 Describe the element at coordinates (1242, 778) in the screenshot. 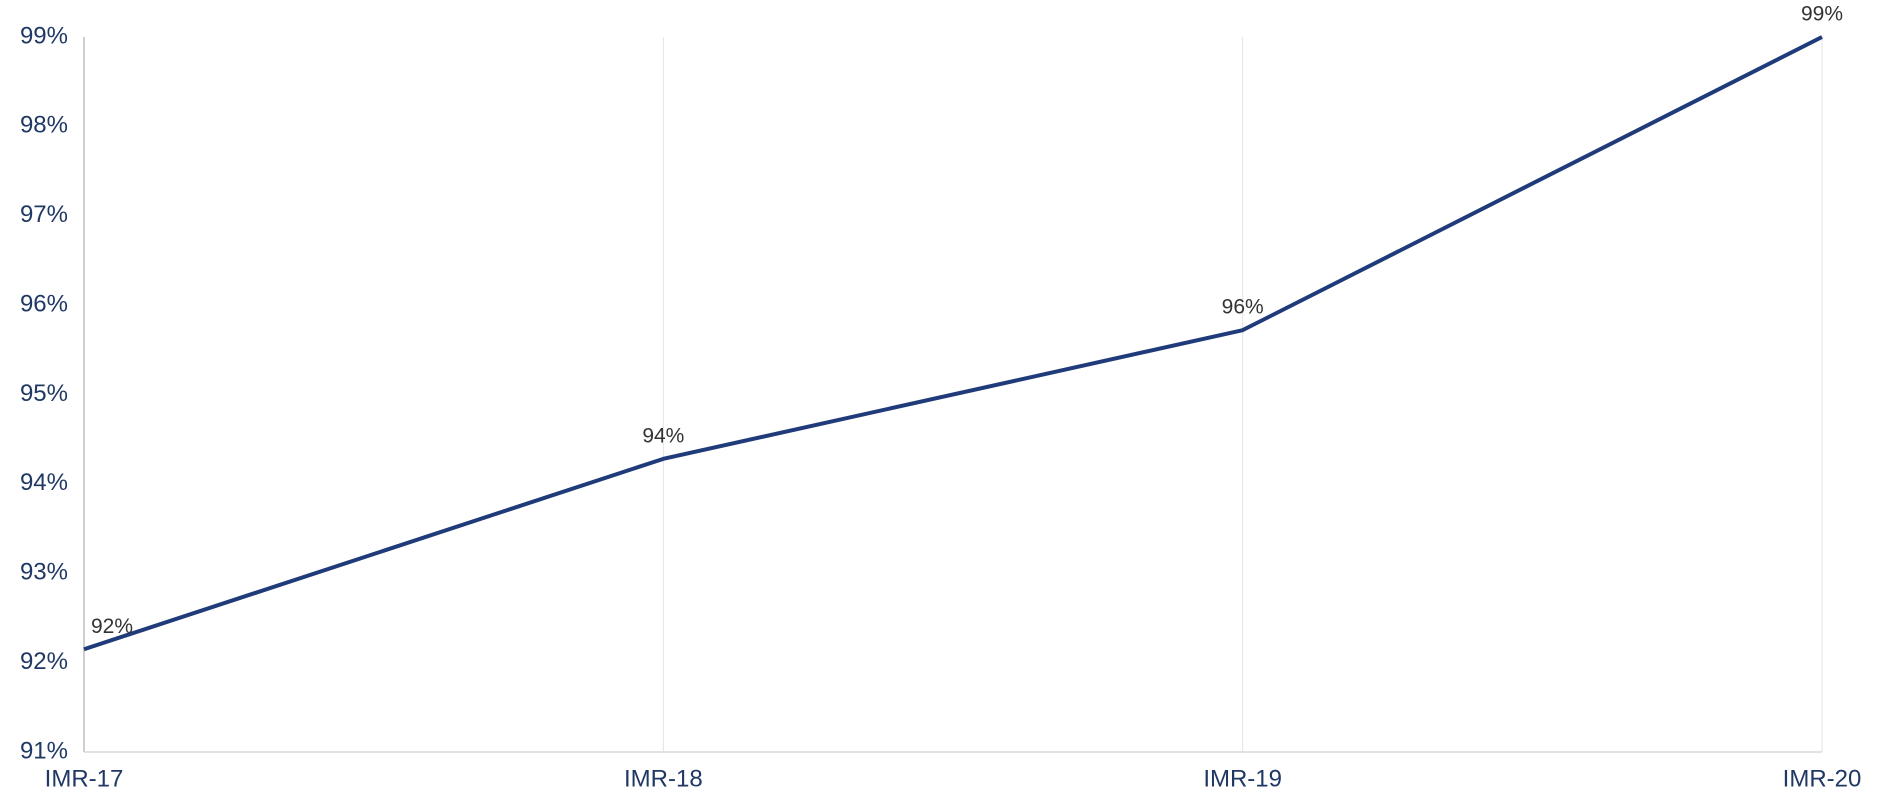

I see `x-tick-label: IMR-19` at that location.